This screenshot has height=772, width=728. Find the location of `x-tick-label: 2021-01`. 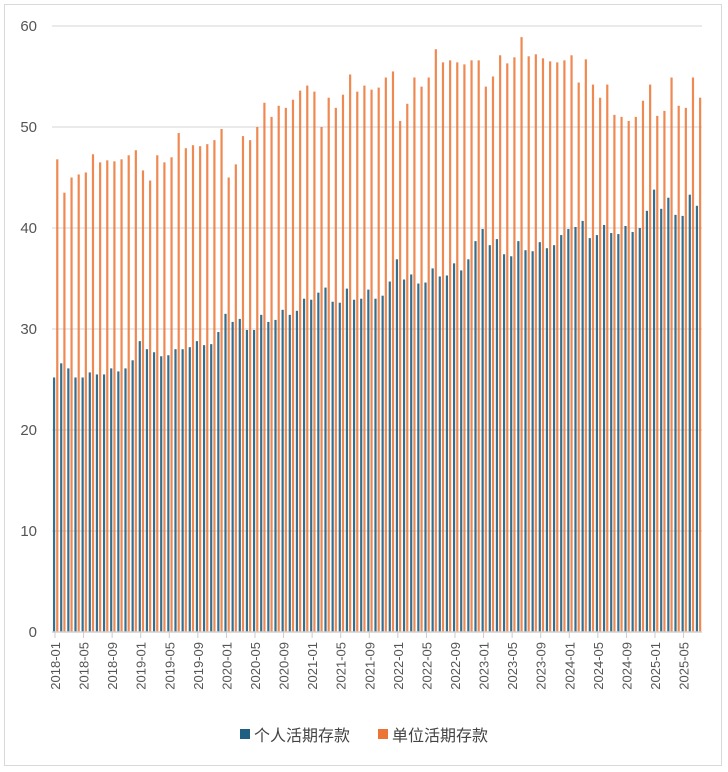

x-tick-label: 2021-01 is located at coordinates (312, 666).